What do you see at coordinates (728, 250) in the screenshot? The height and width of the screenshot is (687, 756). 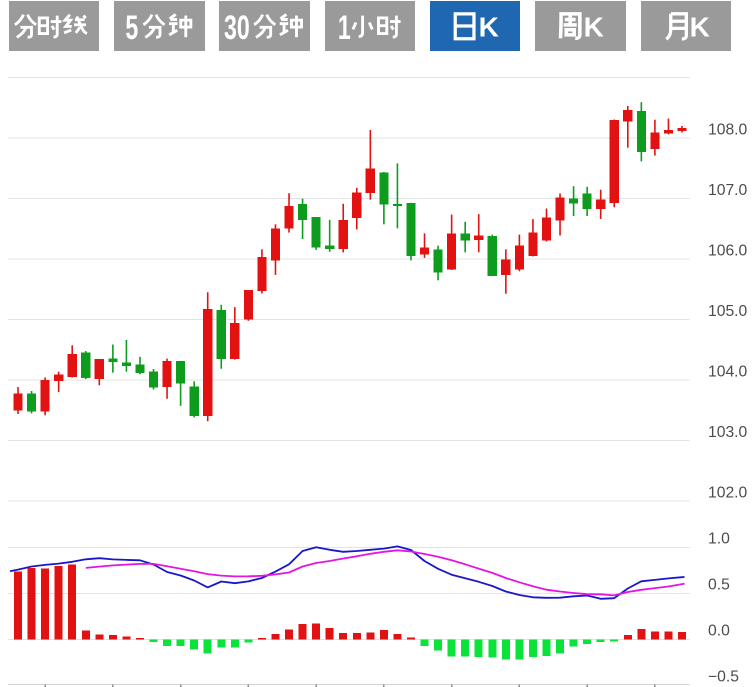 I see `svg-text: 106.0` at bounding box center [728, 250].